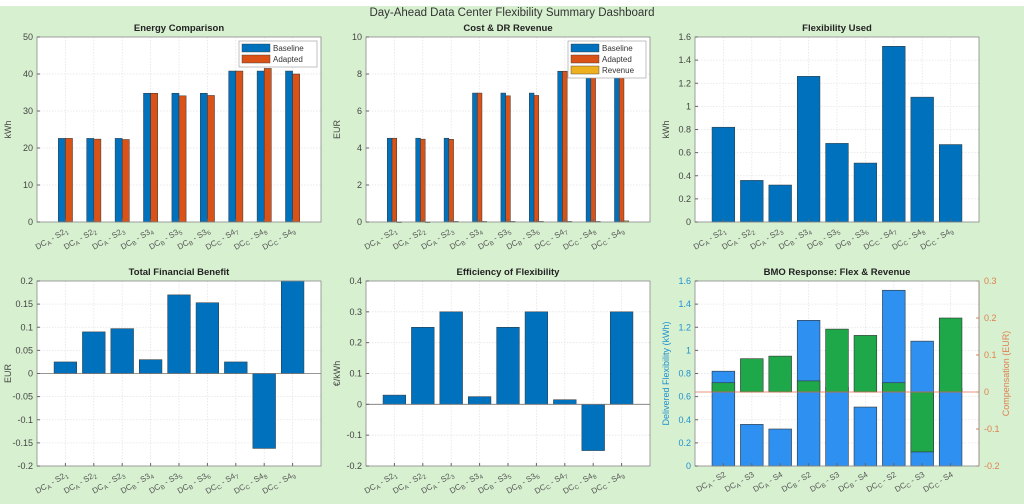  Describe the element at coordinates (825, 483) in the screenshot. I see `x-tick-label: DCB - S3` at that location.